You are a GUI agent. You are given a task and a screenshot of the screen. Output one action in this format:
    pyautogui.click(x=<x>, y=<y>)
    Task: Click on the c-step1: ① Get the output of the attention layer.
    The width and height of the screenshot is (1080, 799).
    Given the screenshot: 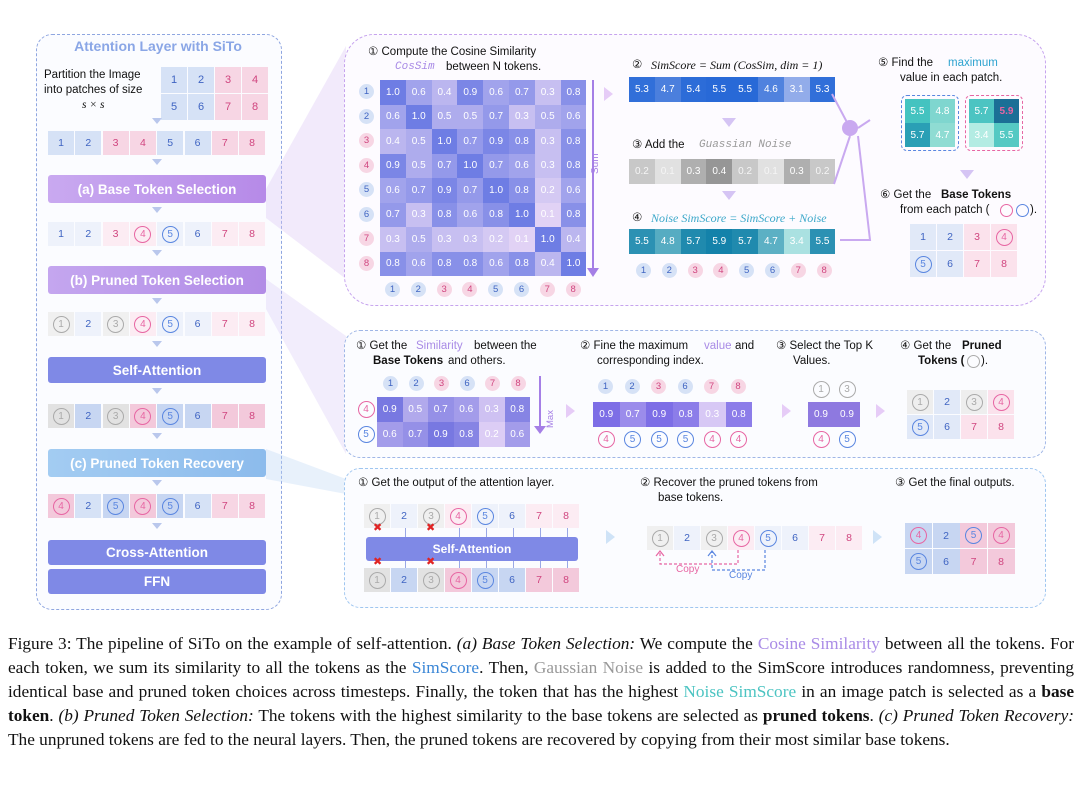 What is the action you would take?
    pyautogui.click(x=456, y=483)
    